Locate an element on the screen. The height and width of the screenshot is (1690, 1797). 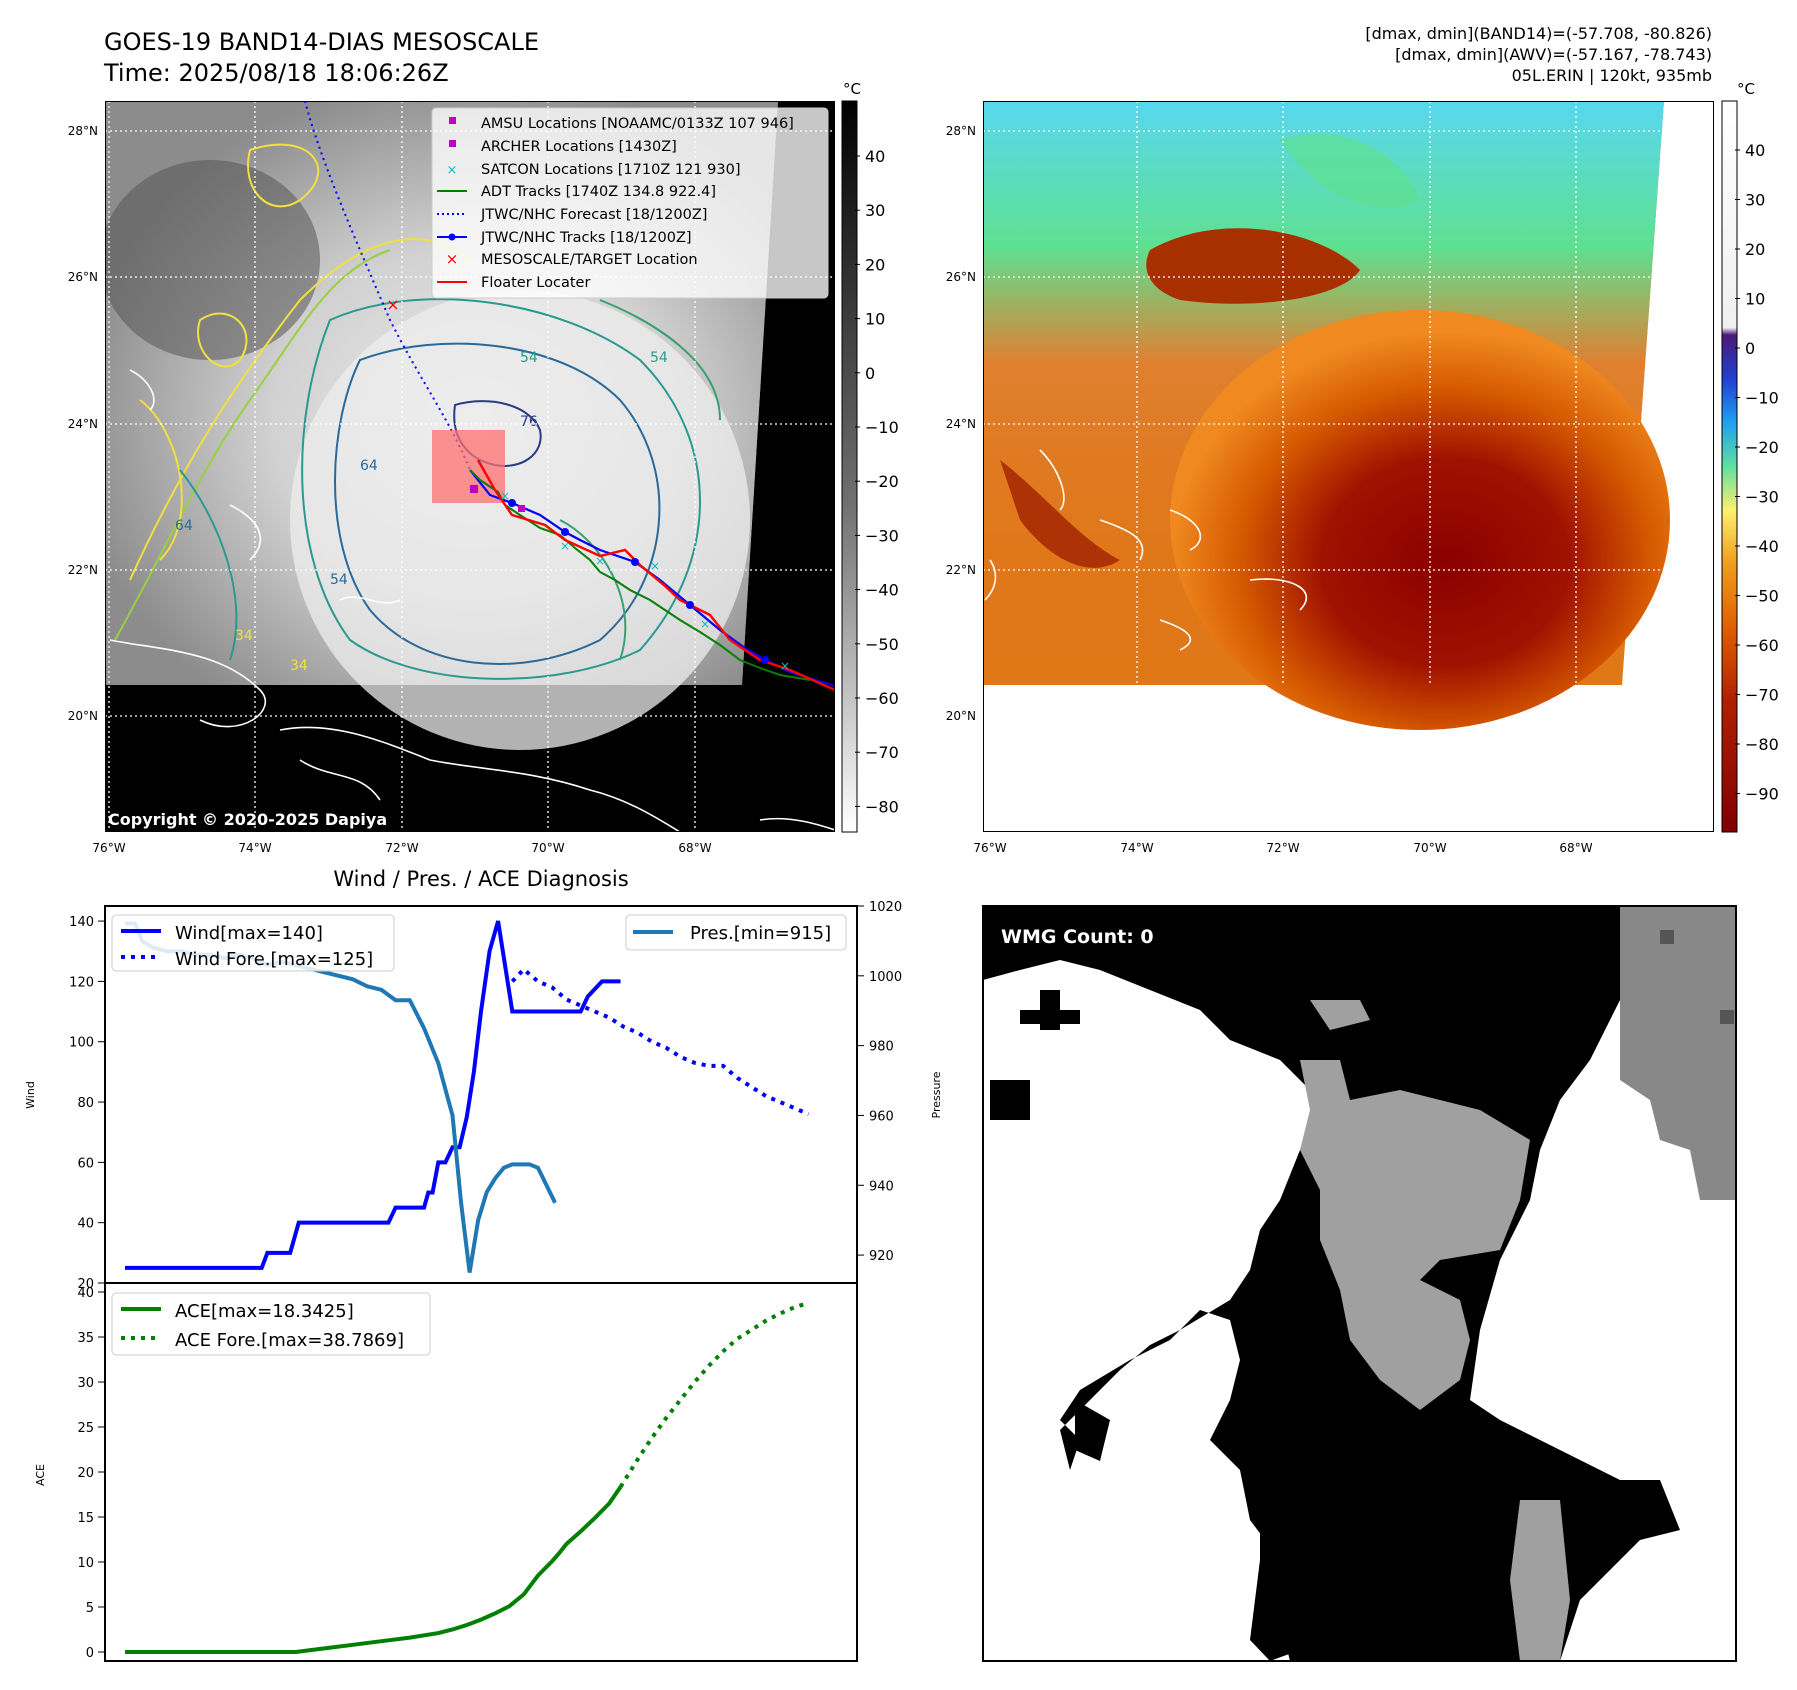
ace-ytick-label: 15 is located at coordinates (85, 1518).